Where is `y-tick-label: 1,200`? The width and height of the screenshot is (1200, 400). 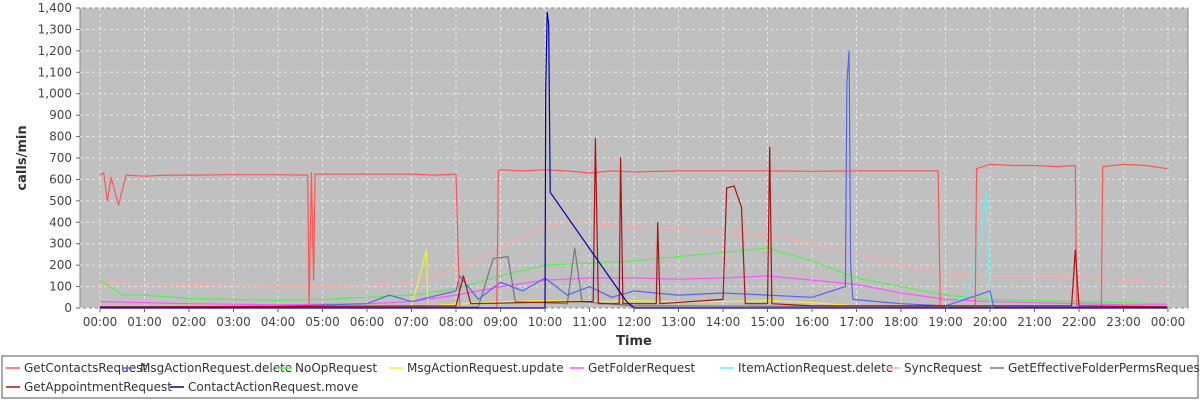
y-tick-label: 1,200 is located at coordinates (55, 51).